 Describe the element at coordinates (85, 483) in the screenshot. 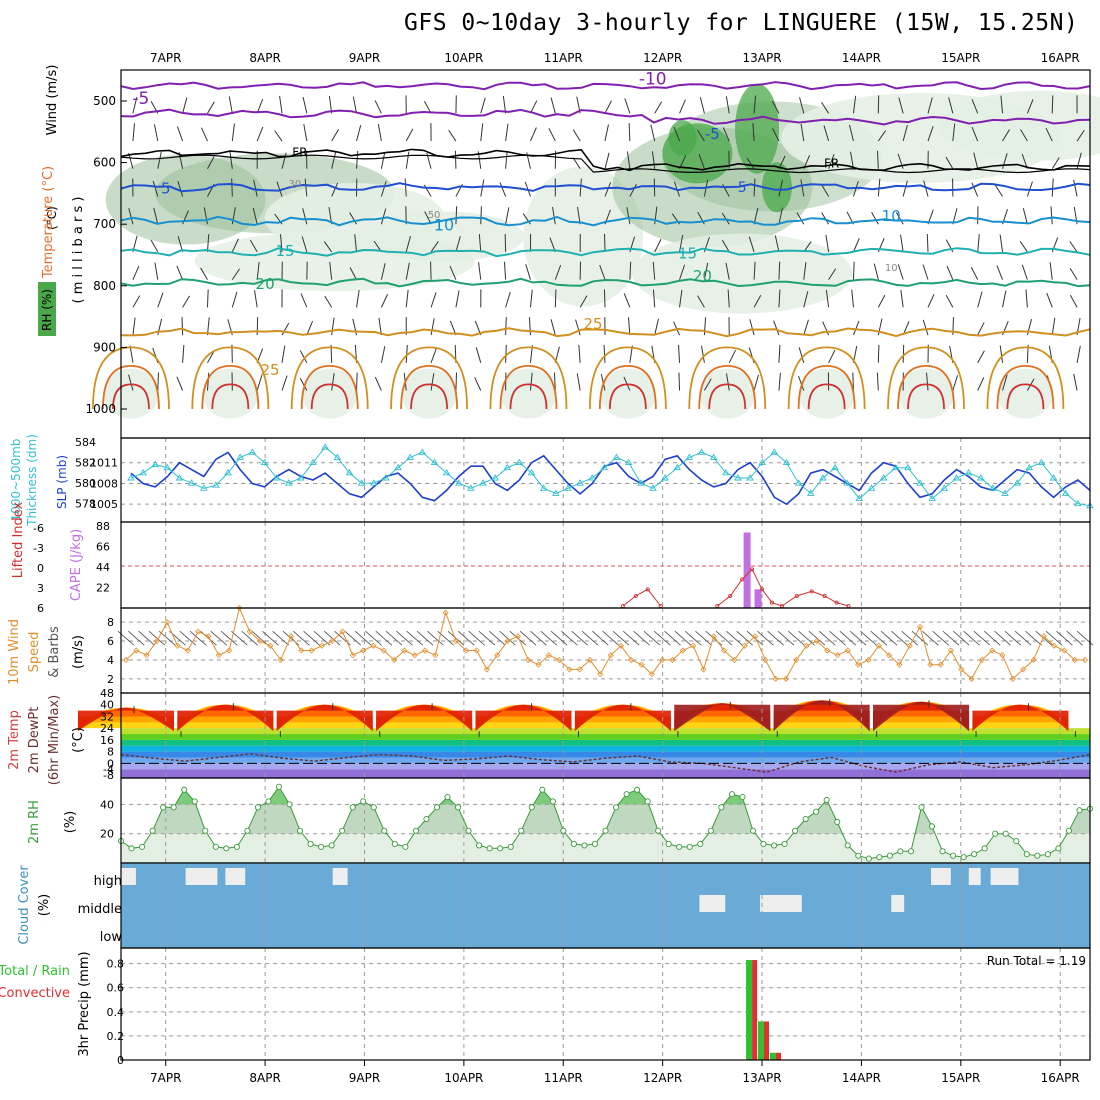

I see `thickness-tick-label: 580` at that location.